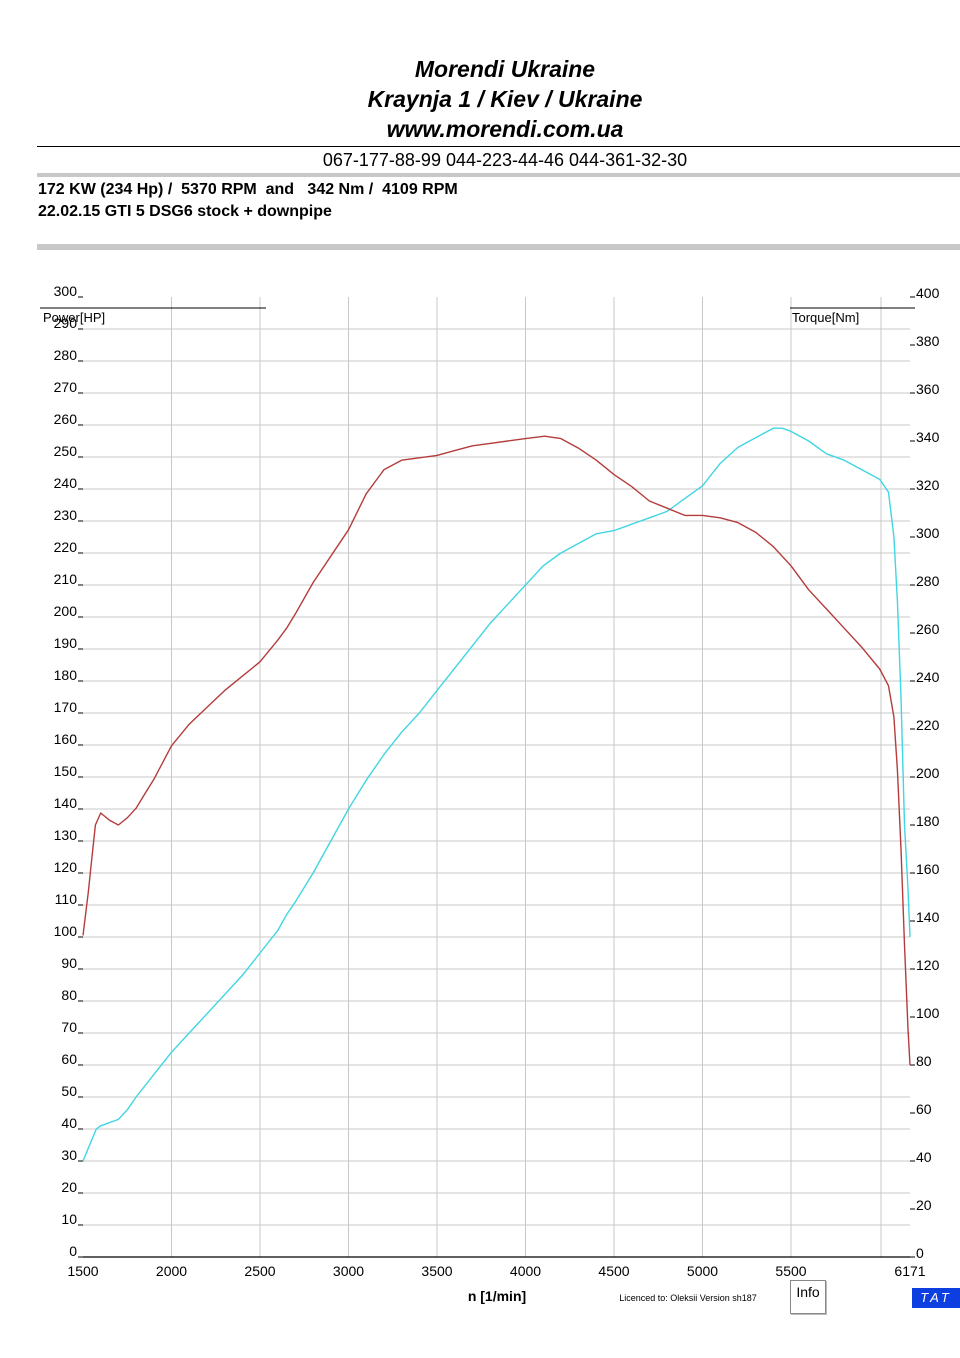 Image resolution: width=960 pixels, height=1358 pixels. What do you see at coordinates (924, 1205) in the screenshot?
I see `right-tick-label: 20` at bounding box center [924, 1205].